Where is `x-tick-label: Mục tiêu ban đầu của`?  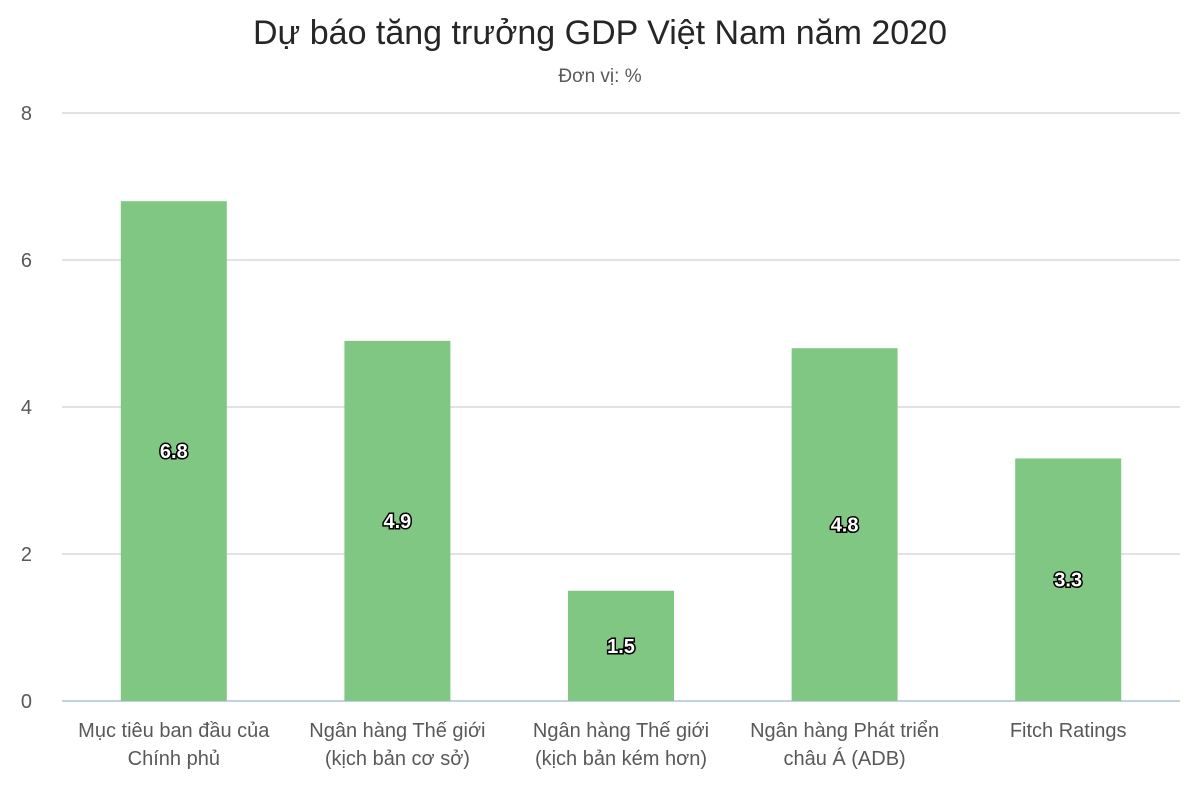 x-tick-label: Mục tiêu ban đầu của is located at coordinates (174, 731).